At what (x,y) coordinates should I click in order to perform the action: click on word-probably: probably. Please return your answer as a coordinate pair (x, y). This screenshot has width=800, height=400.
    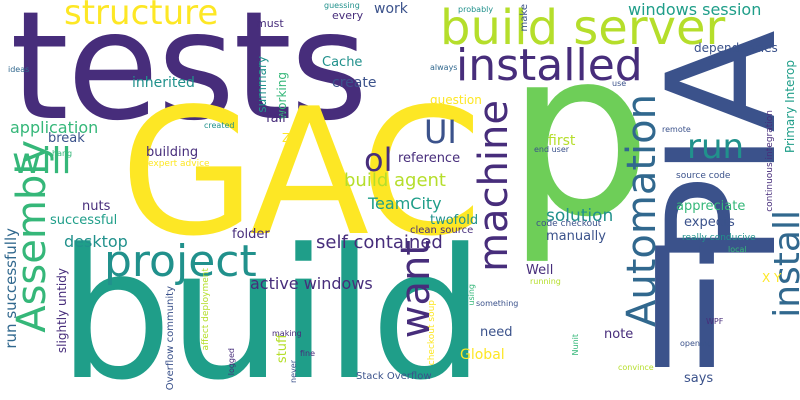
    Looking at the image, I should click on (476, 9).